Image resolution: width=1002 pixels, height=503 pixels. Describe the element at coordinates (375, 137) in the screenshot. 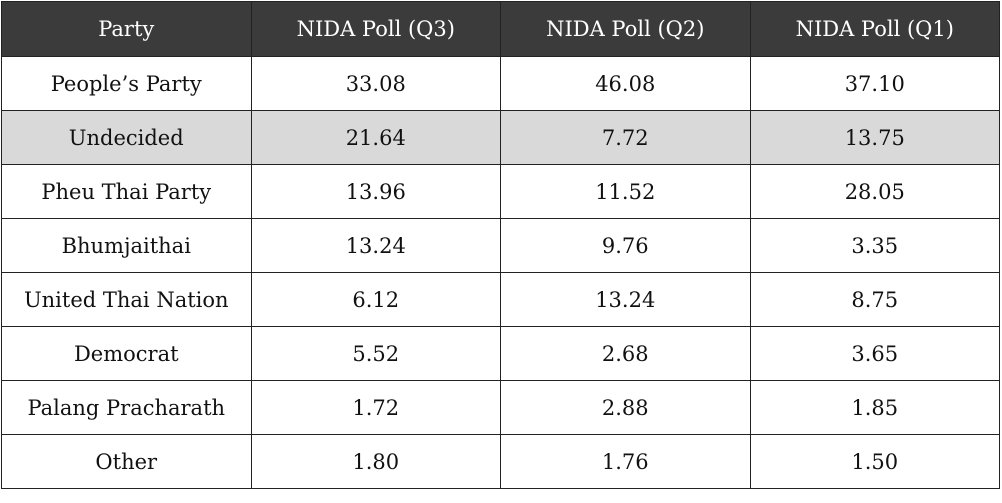

I see `value-cell: 21.64` at that location.